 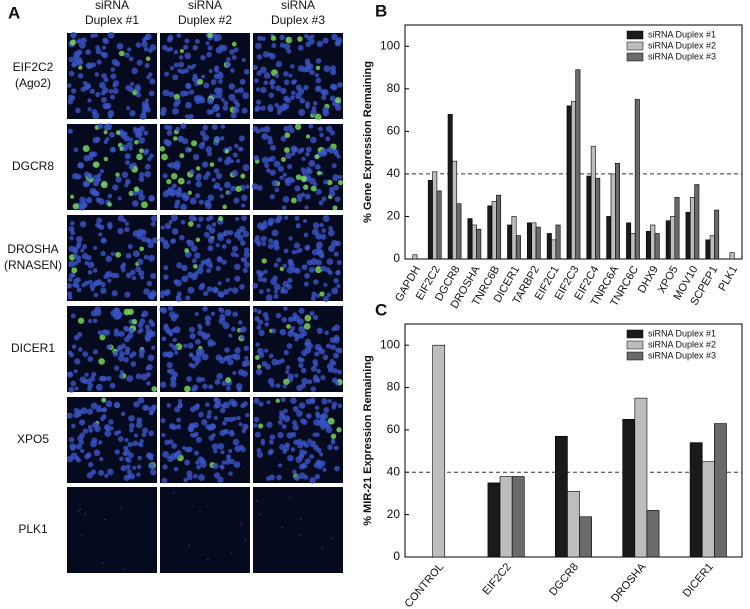 What do you see at coordinates (394, 88) in the screenshot?
I see `y-tick-label: 80` at bounding box center [394, 88].